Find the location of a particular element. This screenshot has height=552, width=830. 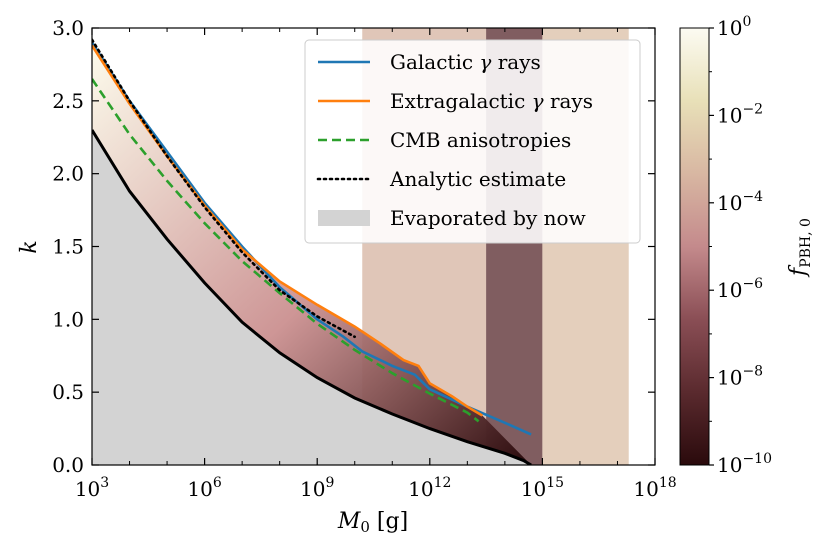

y-tick-label-4: 2.0 is located at coordinates (68, 174).